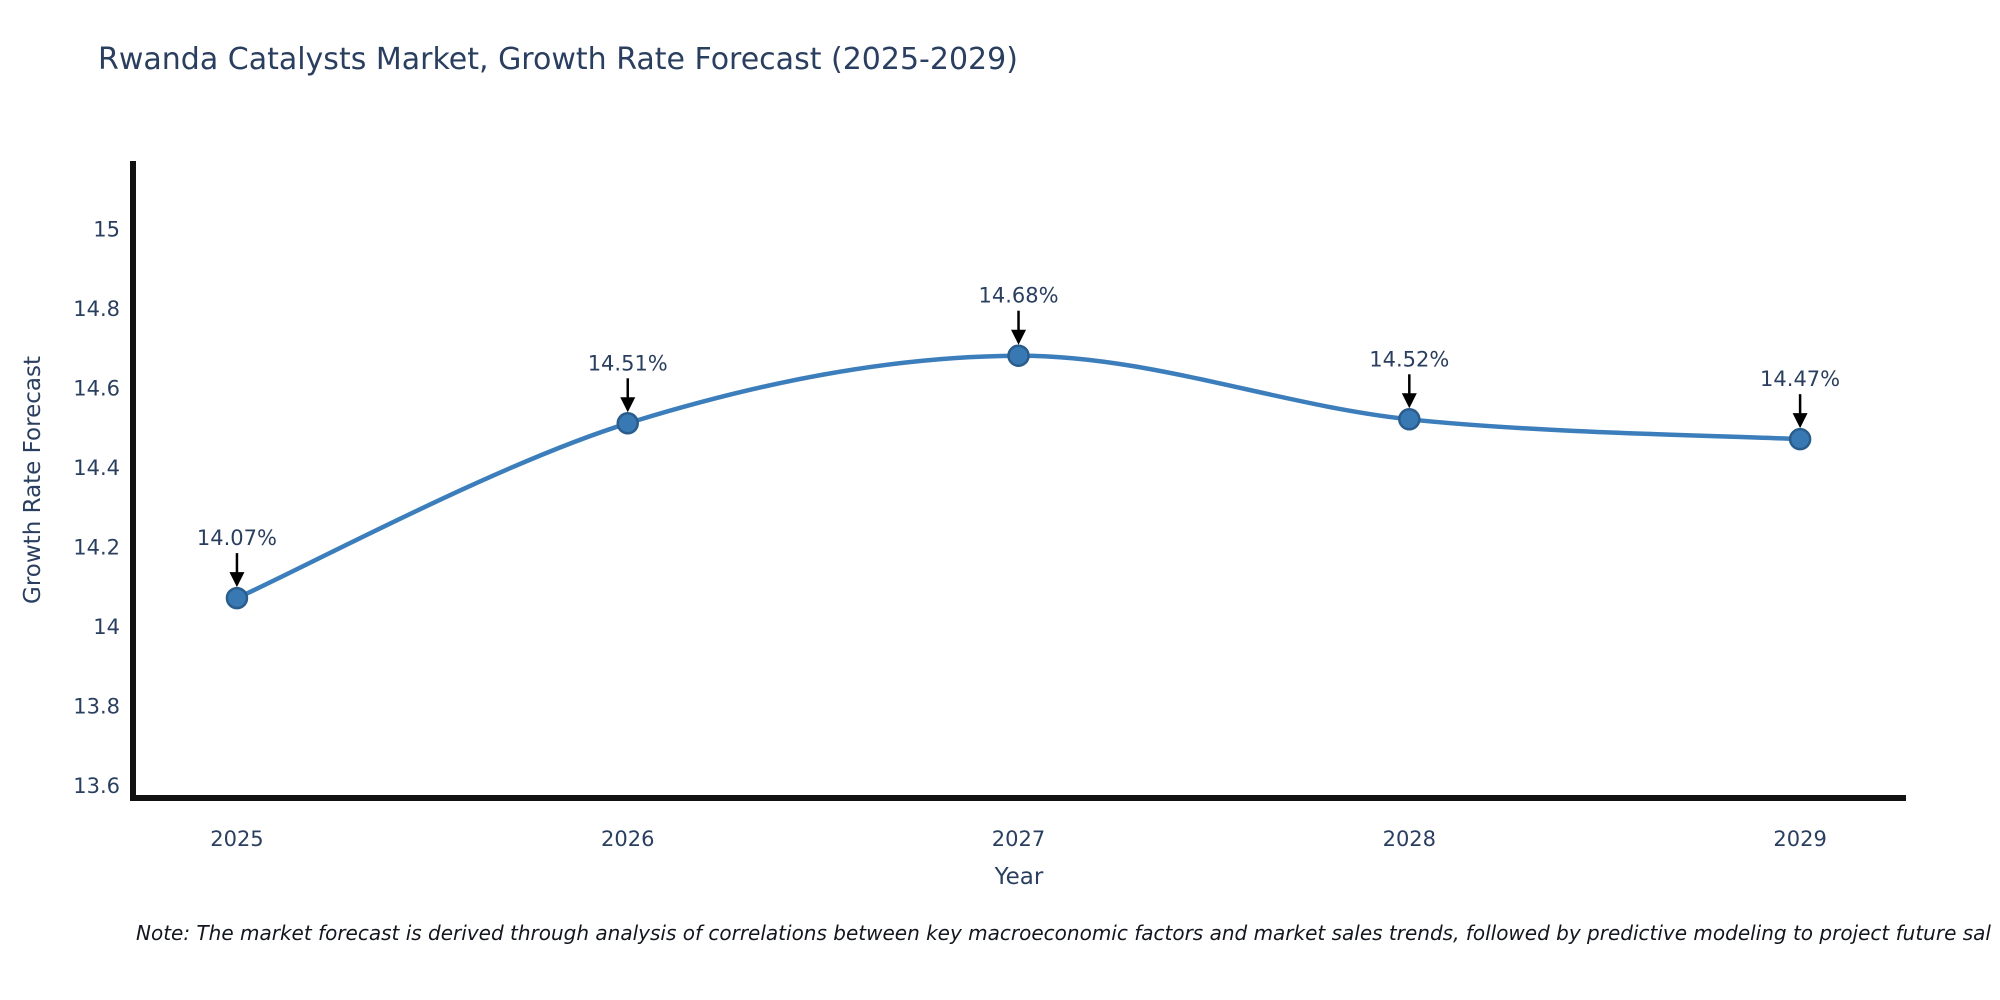  What do you see at coordinates (1018, 296) in the screenshot?
I see `annotation-label: 14.68%` at bounding box center [1018, 296].